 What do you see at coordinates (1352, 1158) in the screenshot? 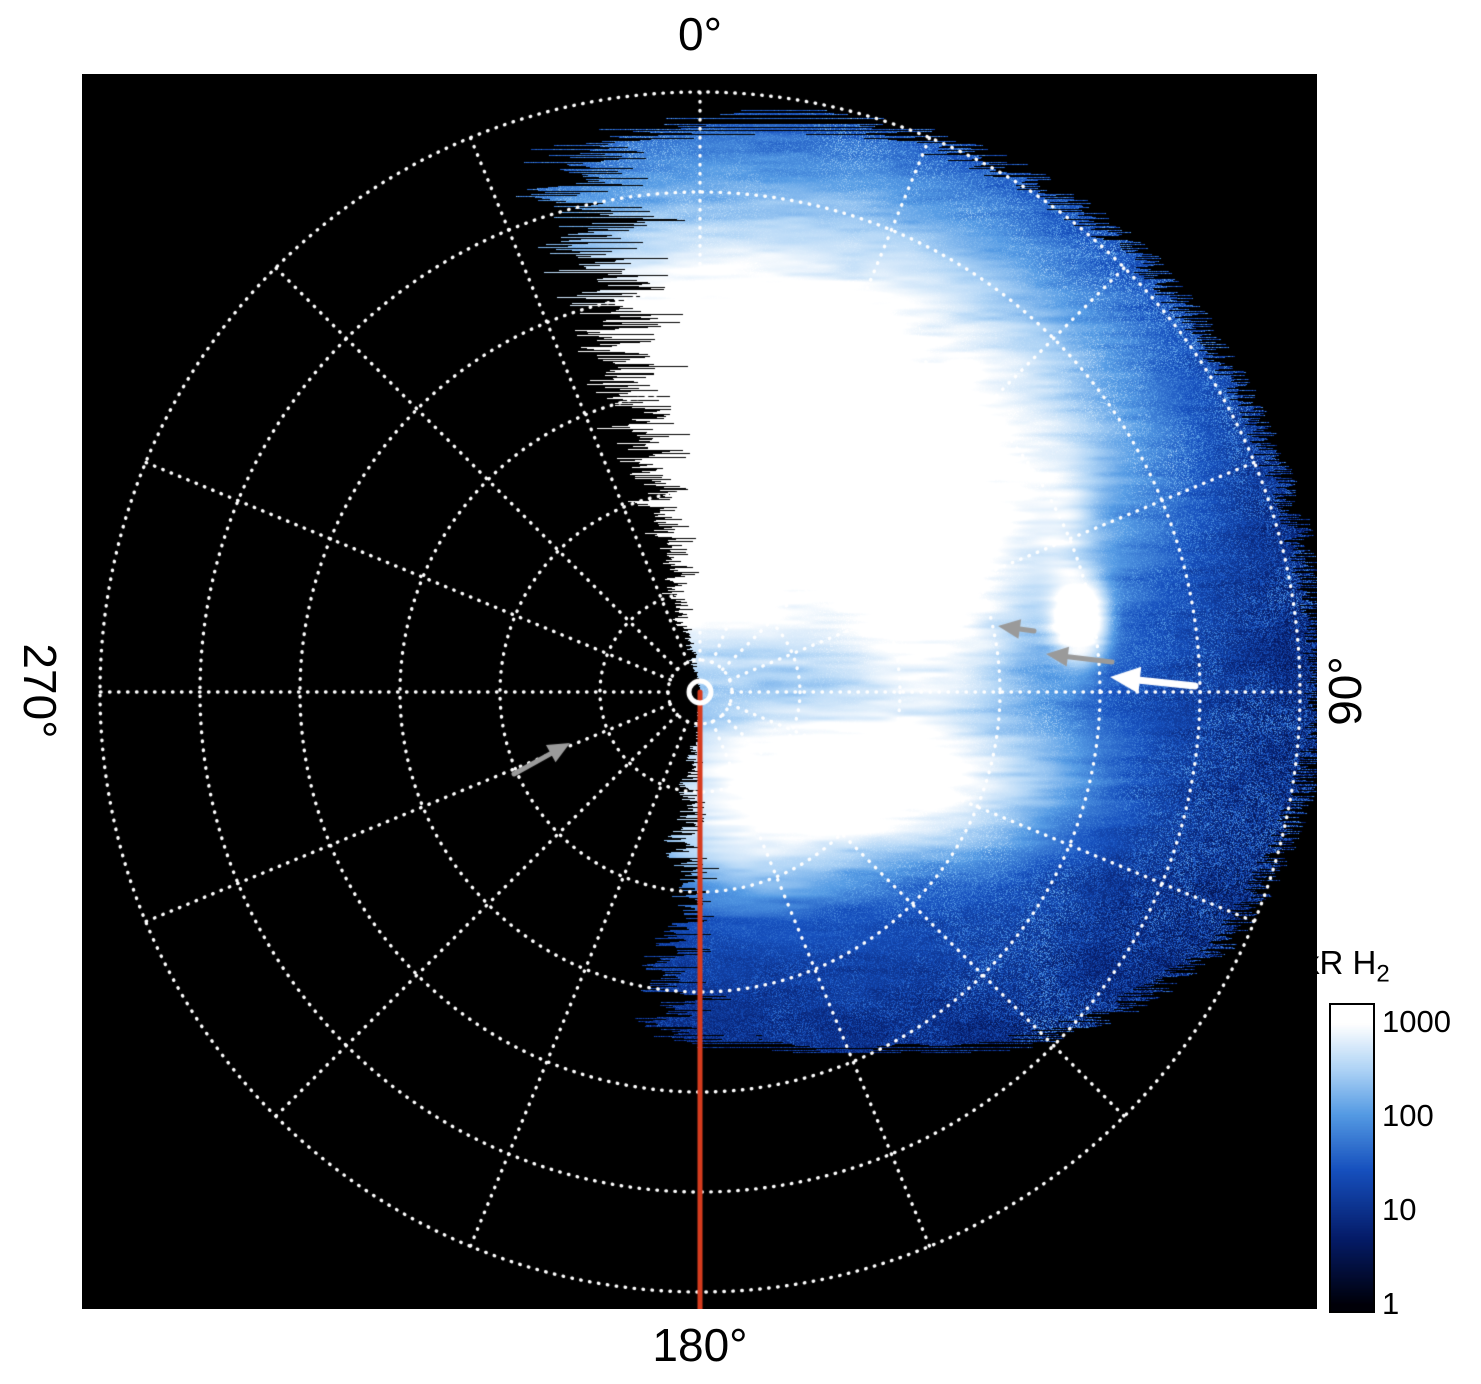
I see `colorbar-gradient` at bounding box center [1352, 1158].